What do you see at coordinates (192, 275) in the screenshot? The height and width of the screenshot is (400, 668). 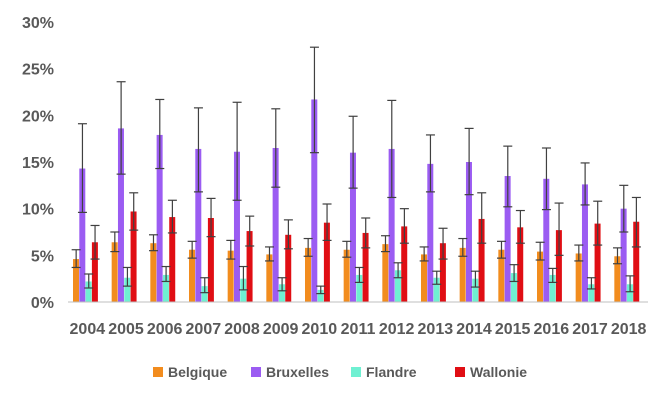 I see `bar-belgique-2007` at bounding box center [192, 275].